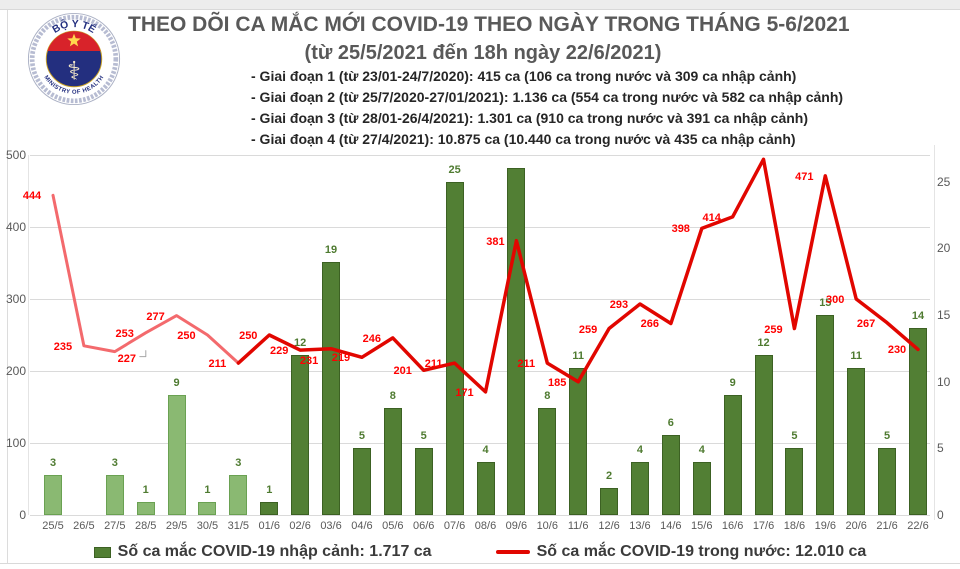 This screenshot has width=960, height=569. What do you see at coordinates (640, 526) in the screenshot?
I see `x-axis-label: 13/6` at bounding box center [640, 526].